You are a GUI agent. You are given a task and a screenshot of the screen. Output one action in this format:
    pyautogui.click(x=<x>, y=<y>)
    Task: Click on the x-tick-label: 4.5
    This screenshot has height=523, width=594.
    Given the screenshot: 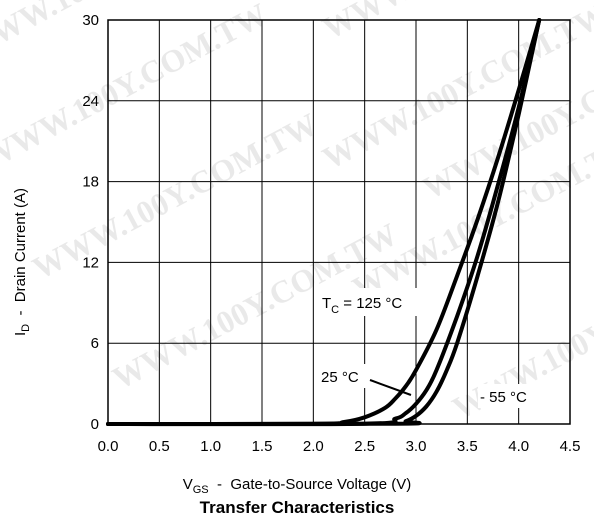 What is the action you would take?
    pyautogui.click(x=570, y=446)
    